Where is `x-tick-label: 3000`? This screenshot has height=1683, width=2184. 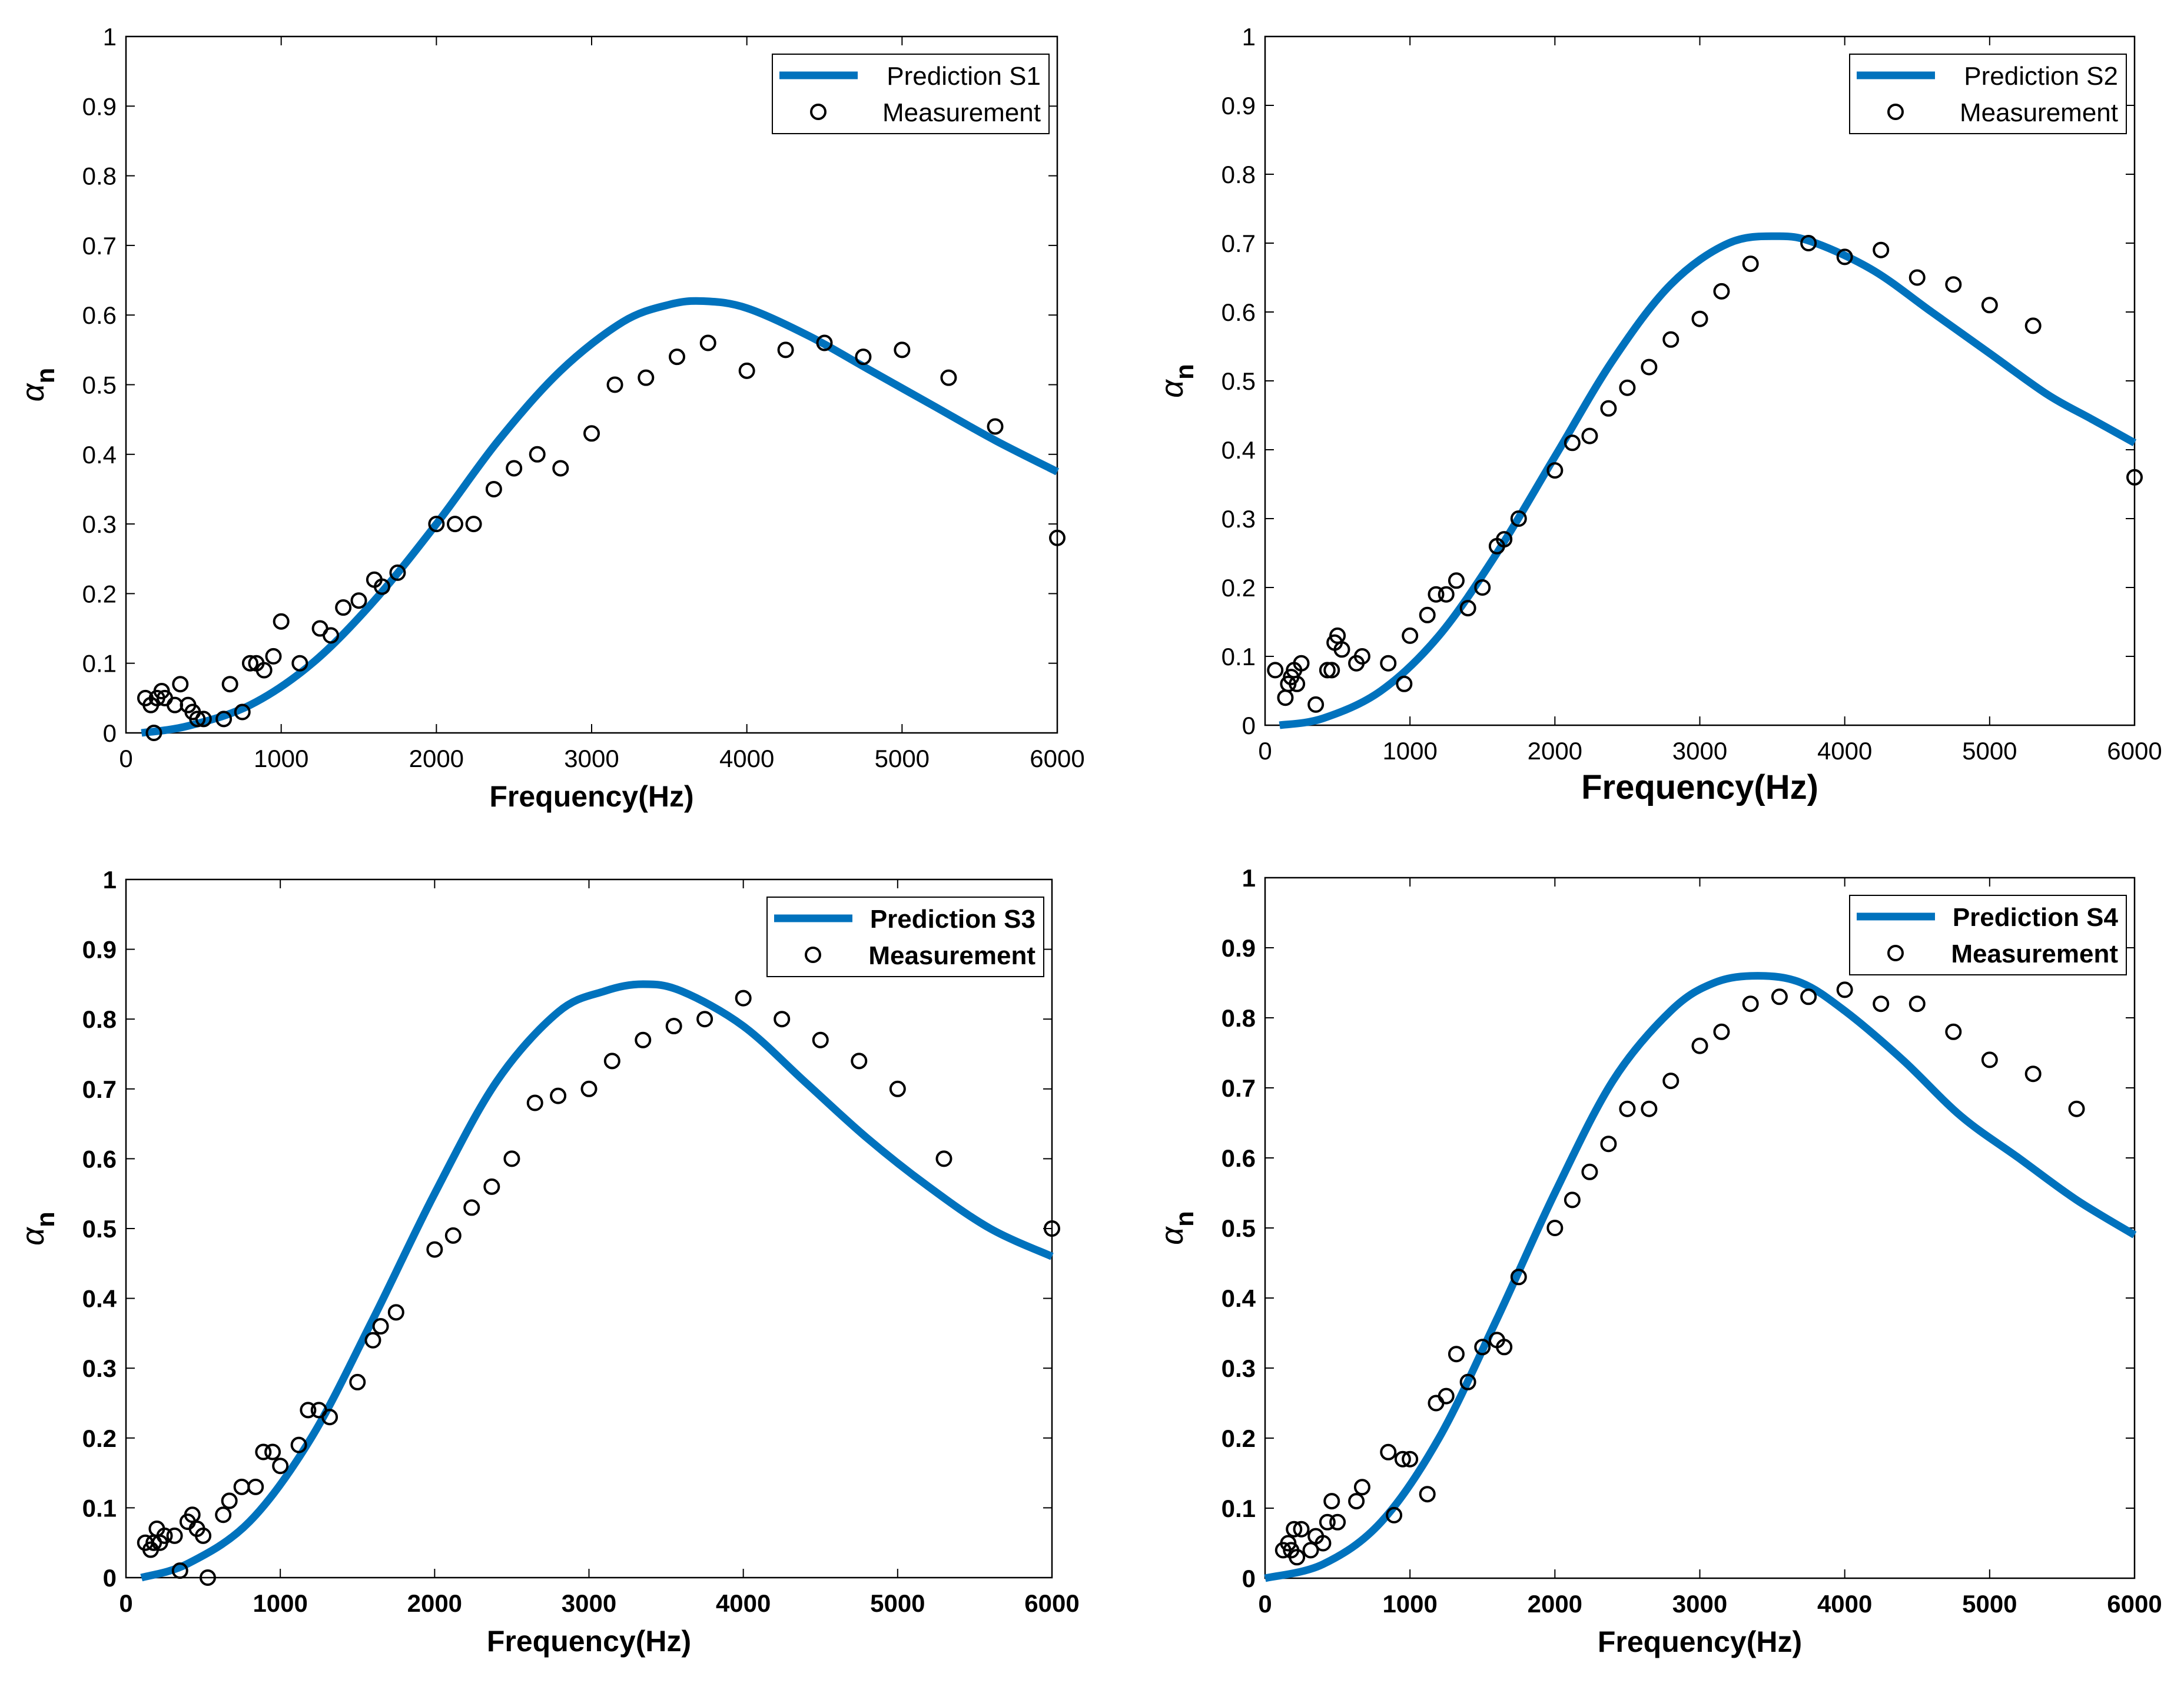 x-tick-label: 3000 is located at coordinates (589, 1603).